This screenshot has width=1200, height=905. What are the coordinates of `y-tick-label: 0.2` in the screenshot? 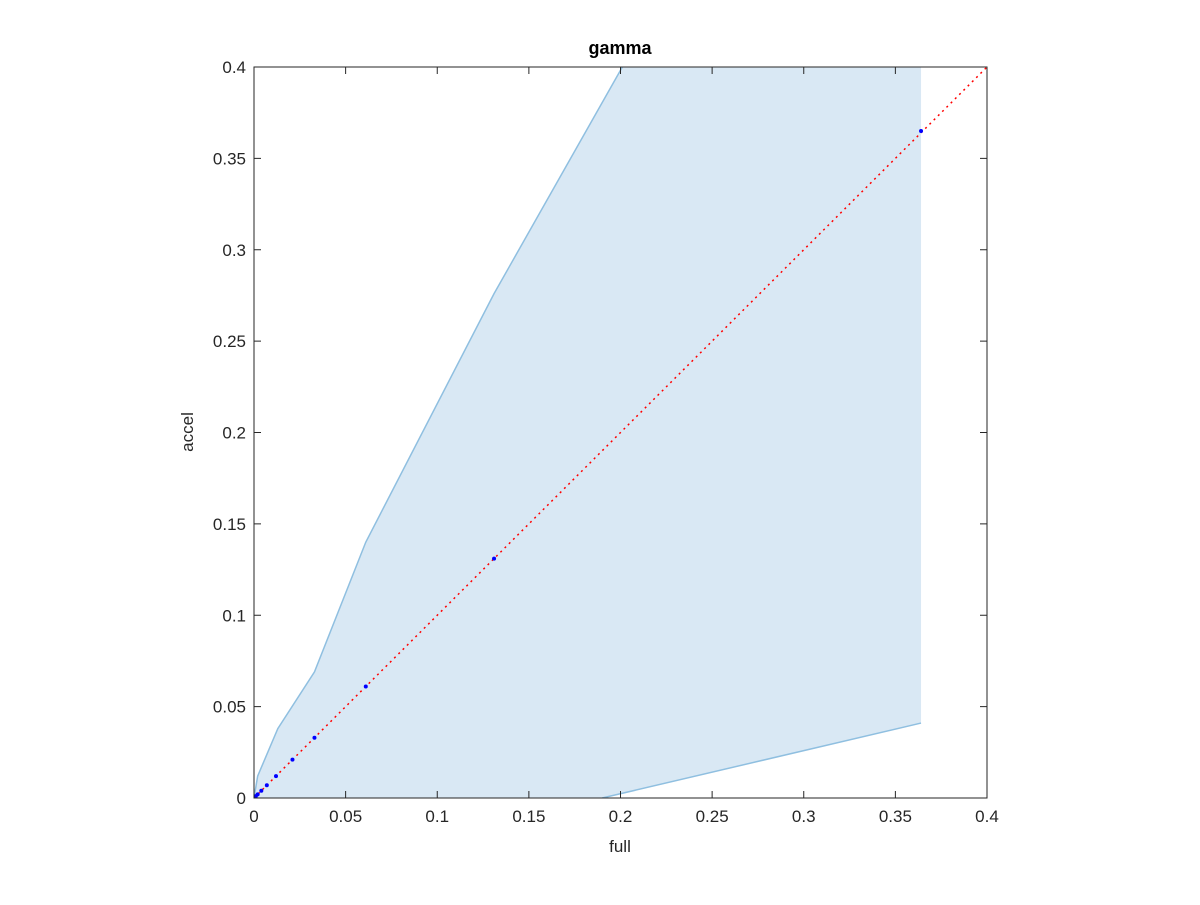 It's located at (234, 433).